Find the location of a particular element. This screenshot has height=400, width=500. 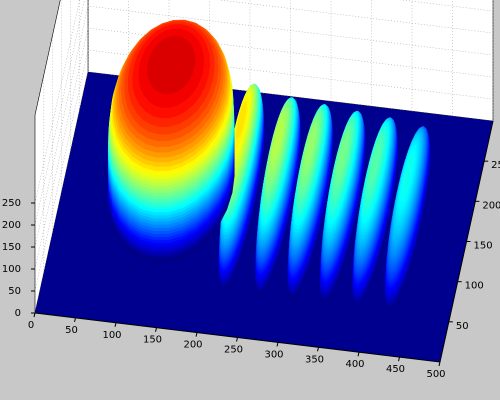

y-tick-label: 250 is located at coordinates (495, 165).